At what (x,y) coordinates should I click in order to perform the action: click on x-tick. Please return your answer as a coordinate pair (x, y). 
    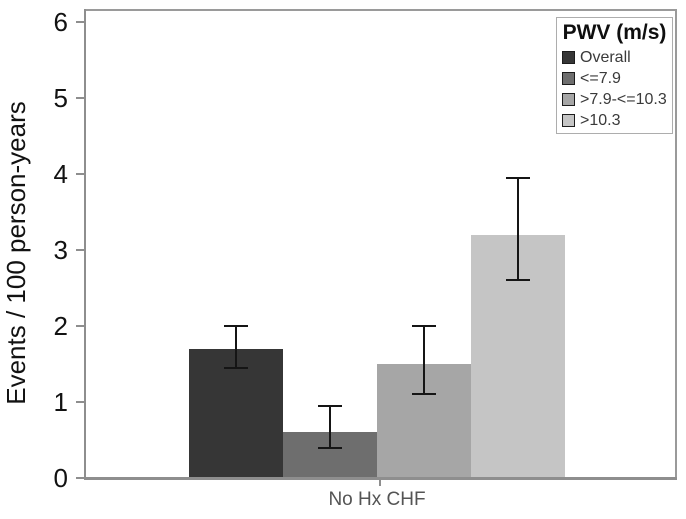
    Looking at the image, I should click on (380, 483).